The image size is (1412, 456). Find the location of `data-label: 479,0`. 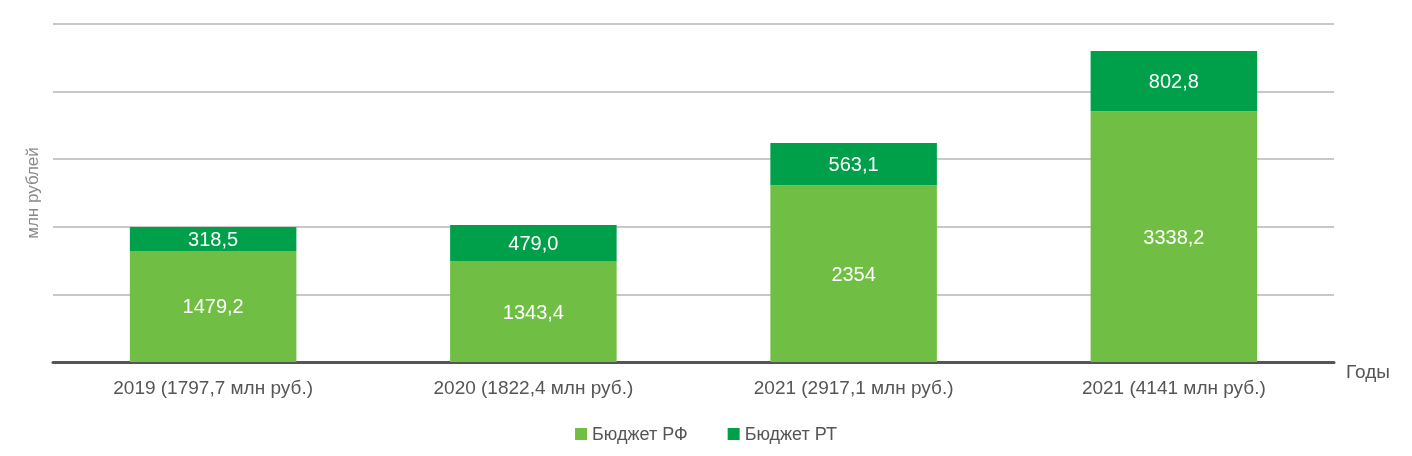

data-label: 479,0 is located at coordinates (533, 243).